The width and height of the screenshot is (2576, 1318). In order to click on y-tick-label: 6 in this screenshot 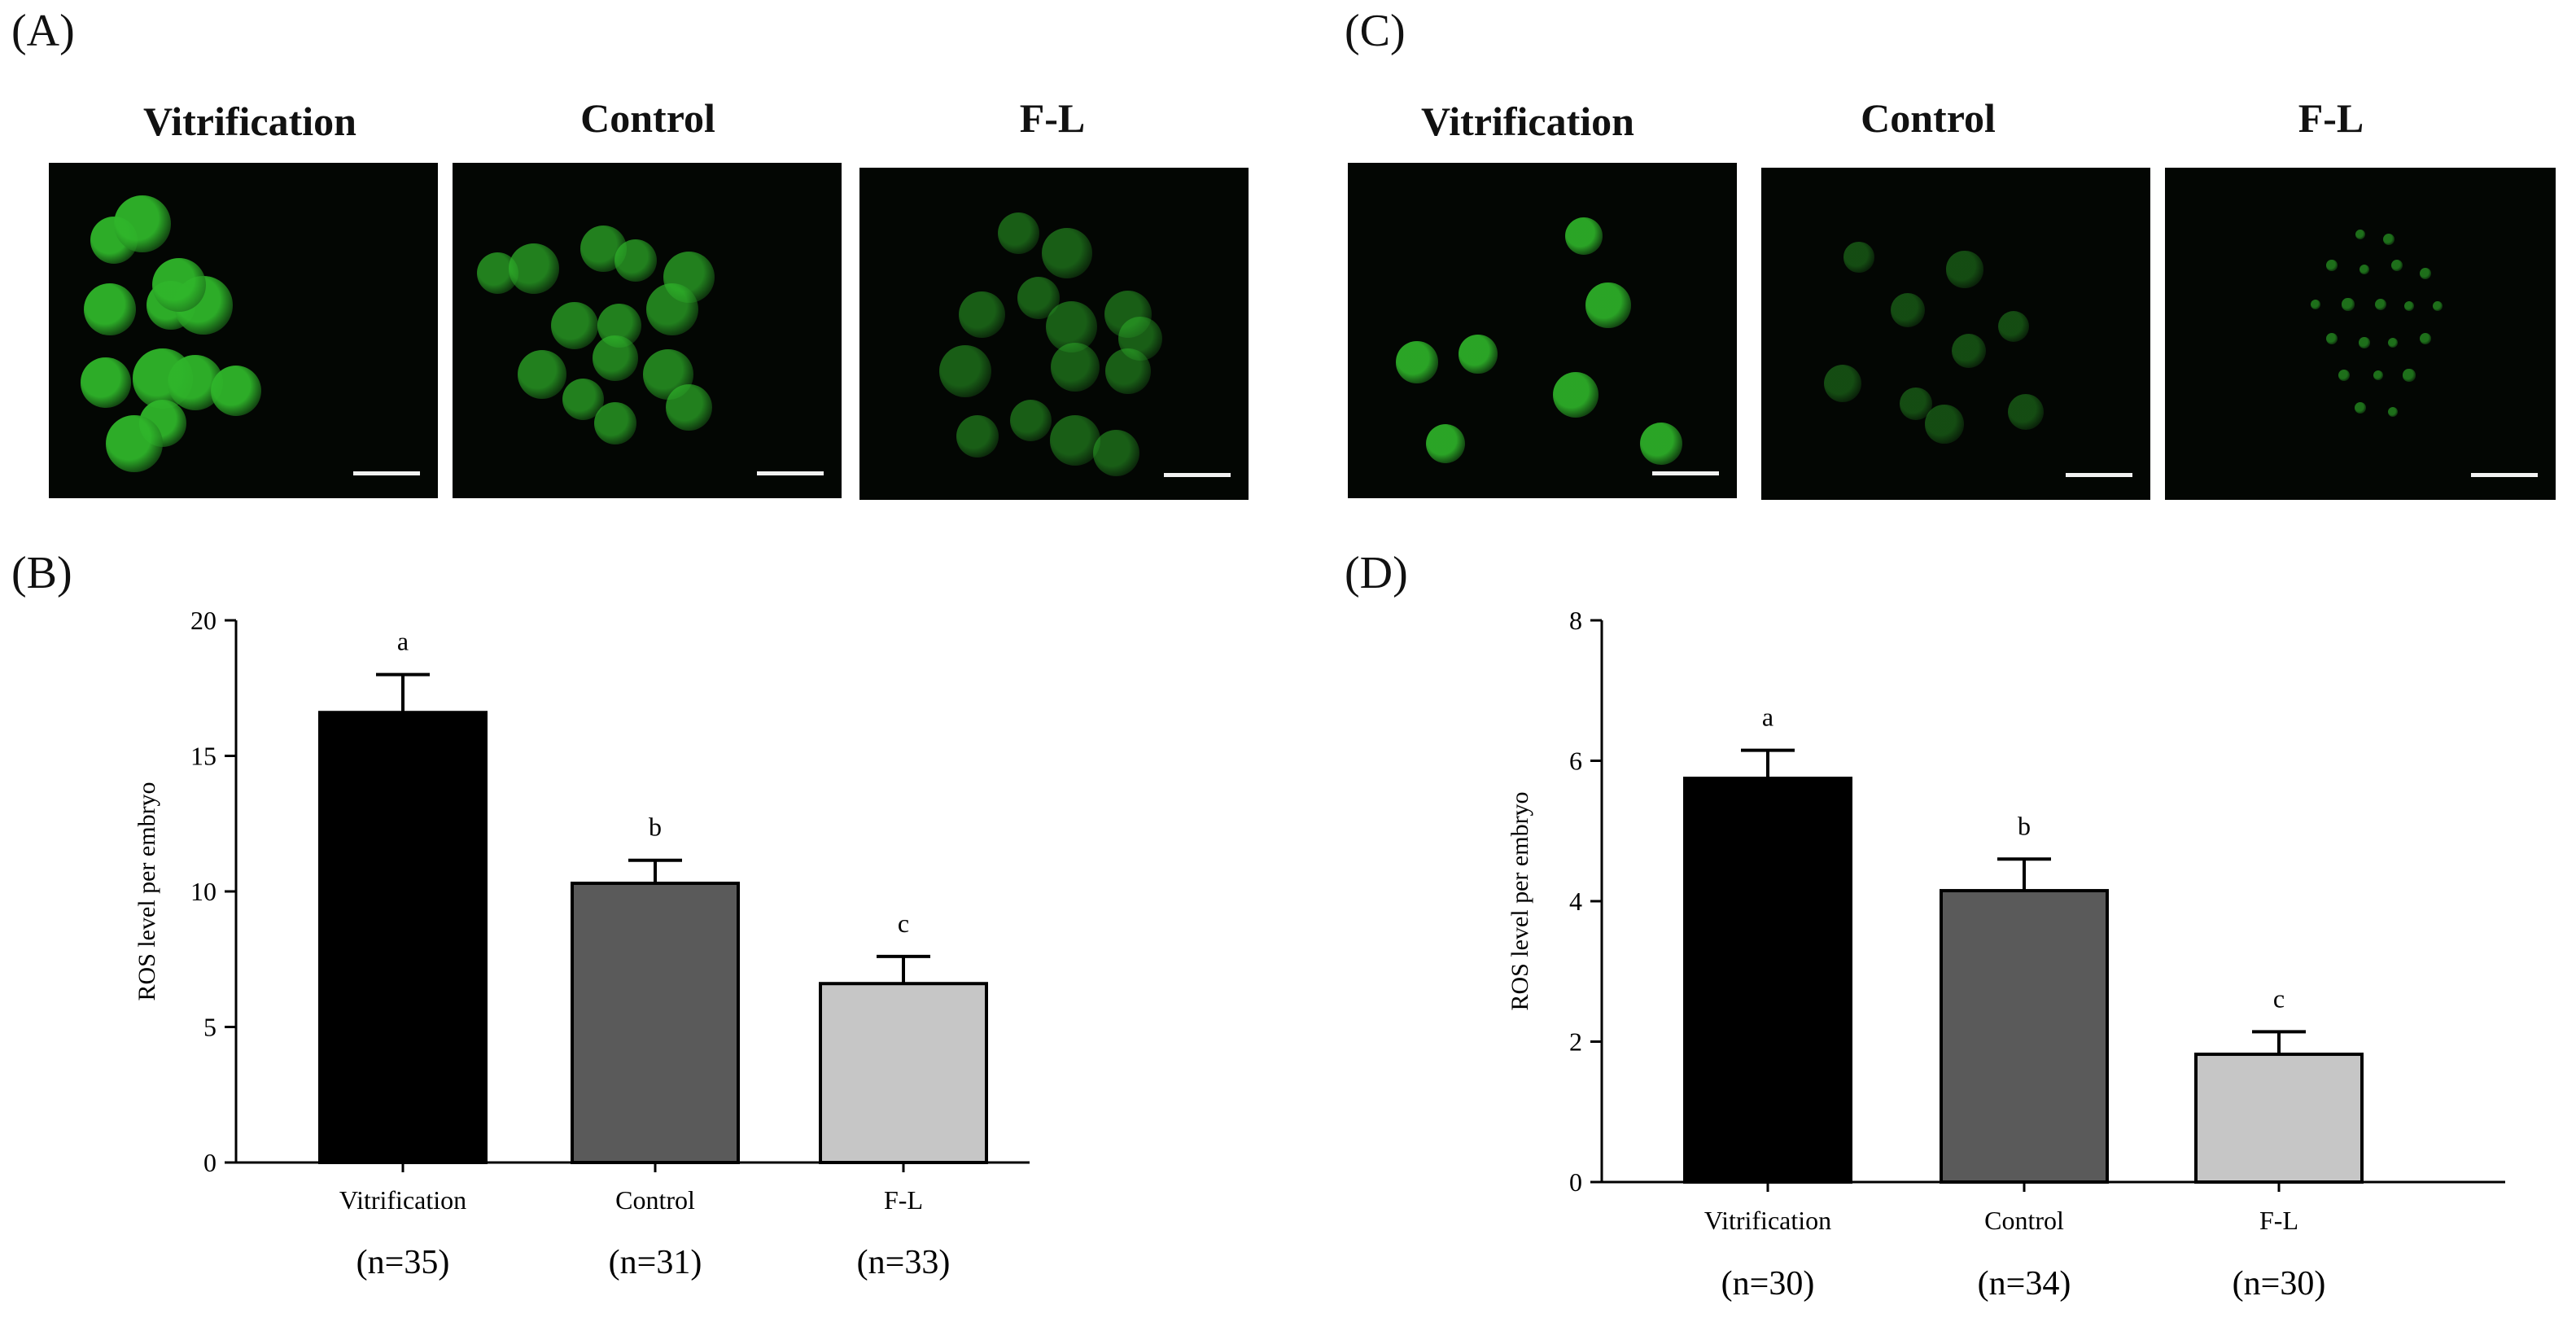, I will do `click(1575, 762)`.